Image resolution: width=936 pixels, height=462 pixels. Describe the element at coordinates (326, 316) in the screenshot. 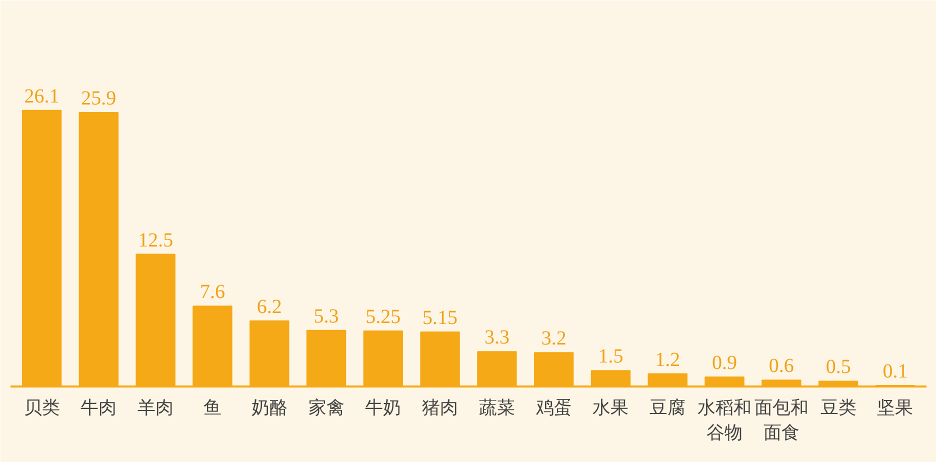

I see `data-label: 5.3` at that location.